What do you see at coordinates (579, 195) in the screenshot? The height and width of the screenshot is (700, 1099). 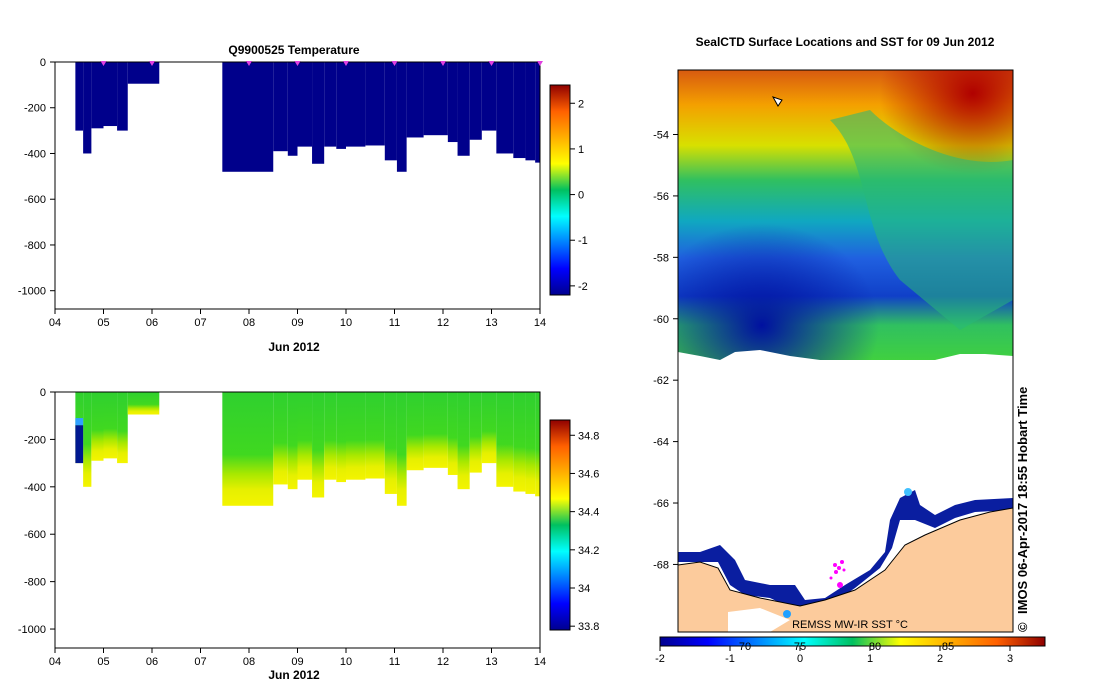 I see `temperature-colorbar-ticks: 2 1 0 -1 -2` at bounding box center [579, 195].